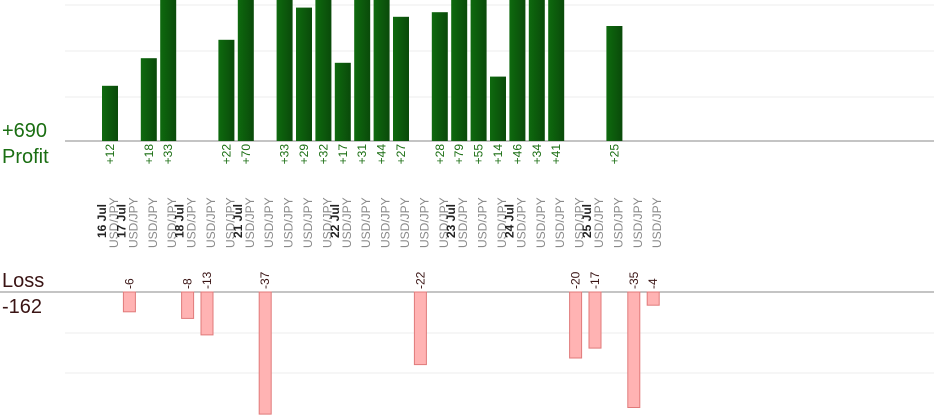 The height and width of the screenshot is (420, 934). I want to click on profit-value-label: +70, so click(246, 154).